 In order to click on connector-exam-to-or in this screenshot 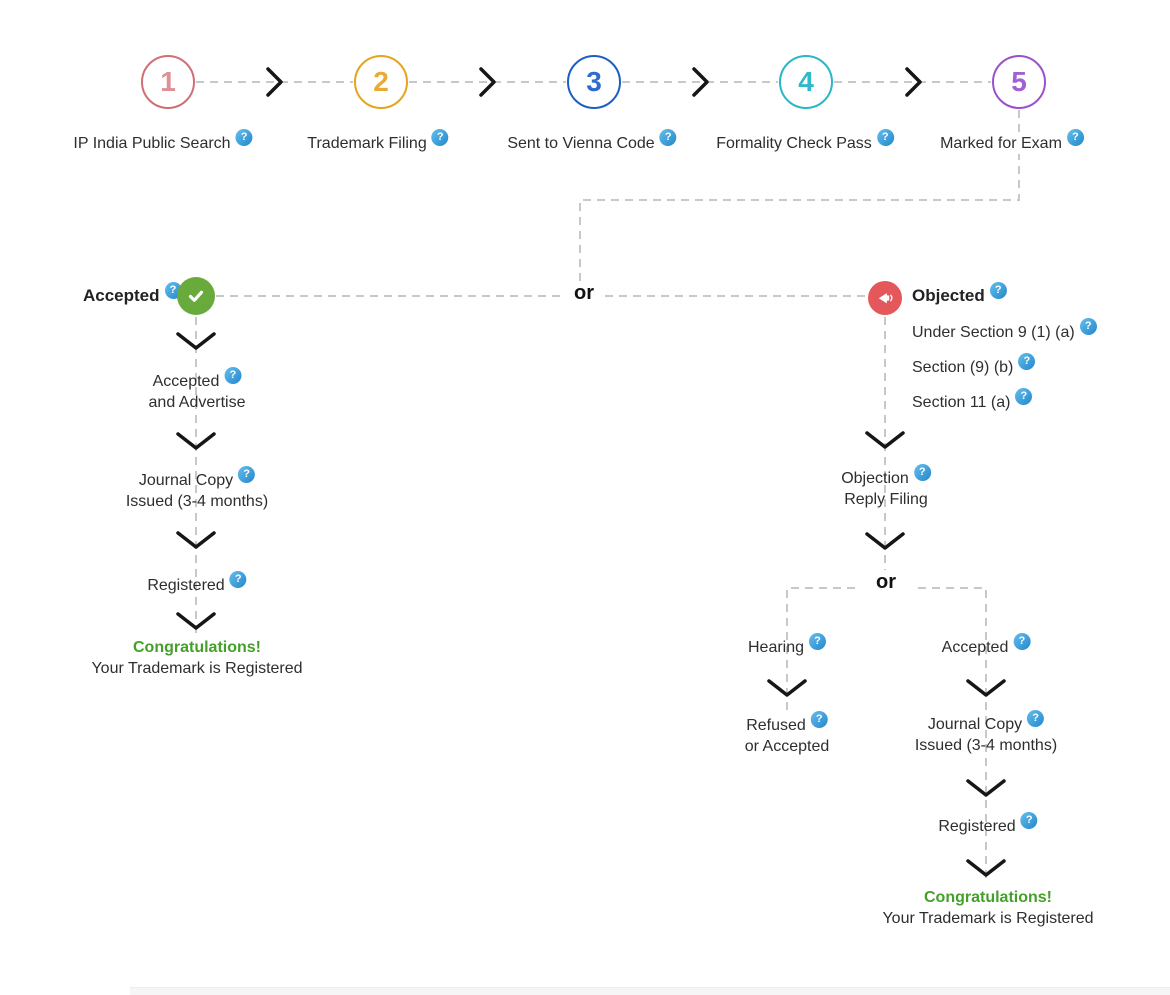, I will do `click(799, 195)`.